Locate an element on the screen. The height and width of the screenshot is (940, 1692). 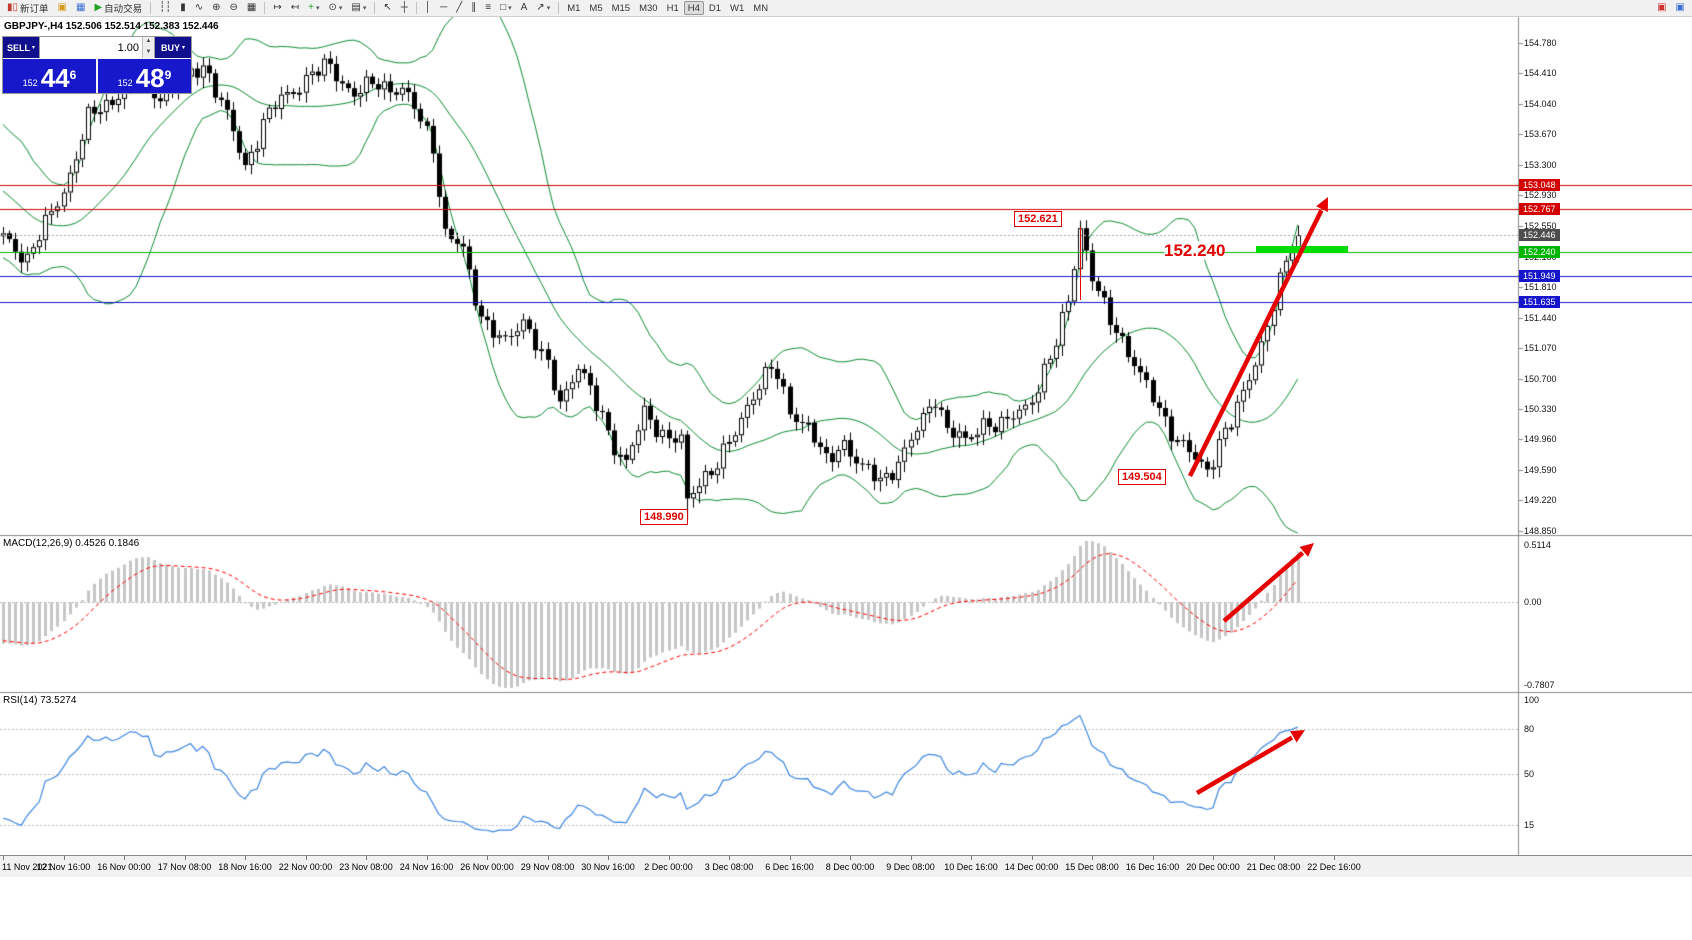
buy-price-button: 152 48 9 is located at coordinates (144, 76).